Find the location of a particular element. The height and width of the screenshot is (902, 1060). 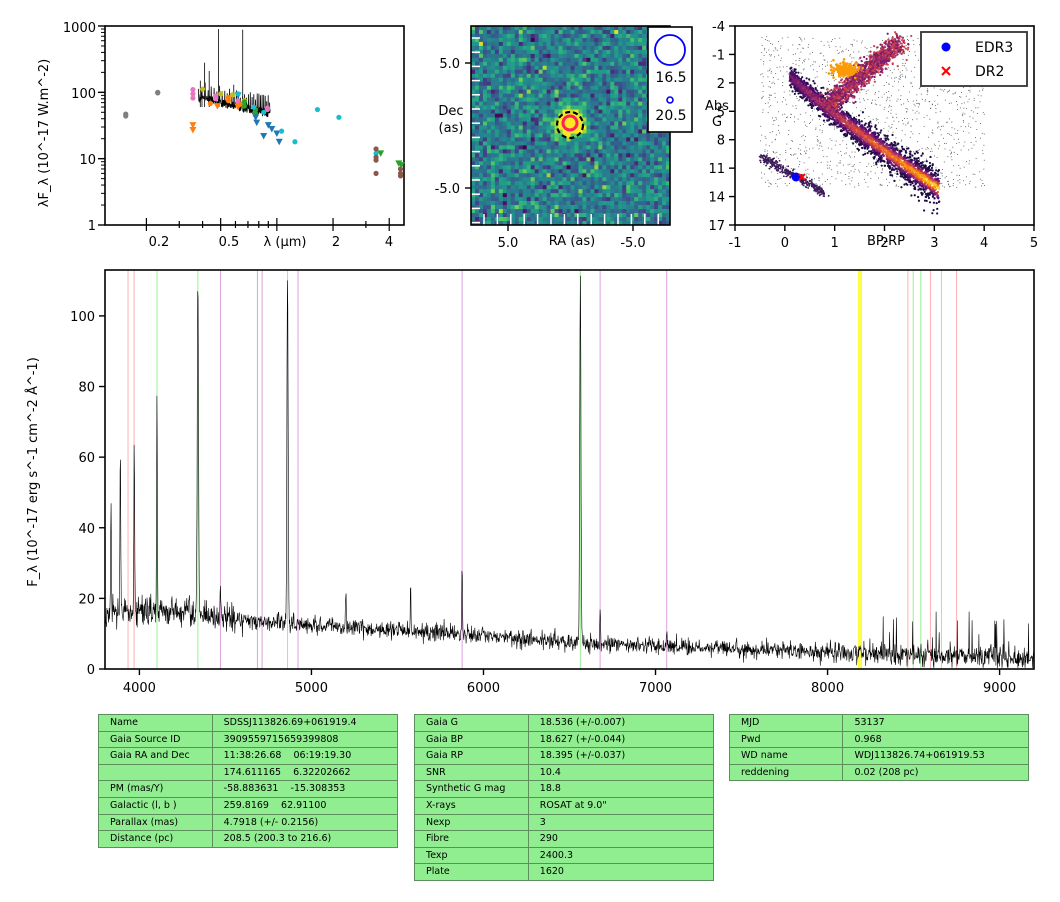

info-table-row: Pwd 0.968 is located at coordinates (878, 739).